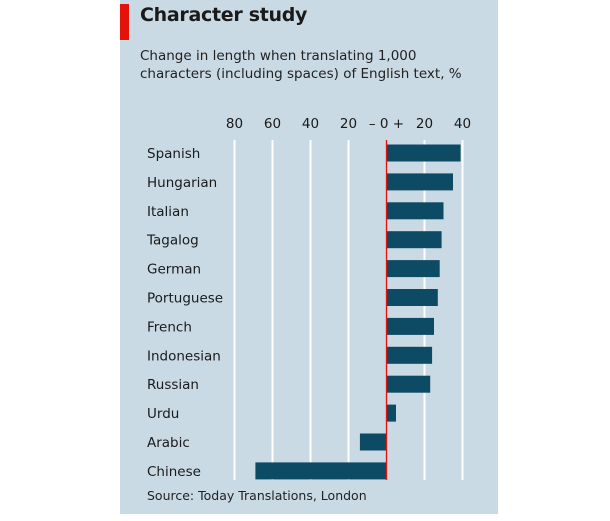 The height and width of the screenshot is (521, 610). I want to click on category-label: Arabic, so click(168, 443).